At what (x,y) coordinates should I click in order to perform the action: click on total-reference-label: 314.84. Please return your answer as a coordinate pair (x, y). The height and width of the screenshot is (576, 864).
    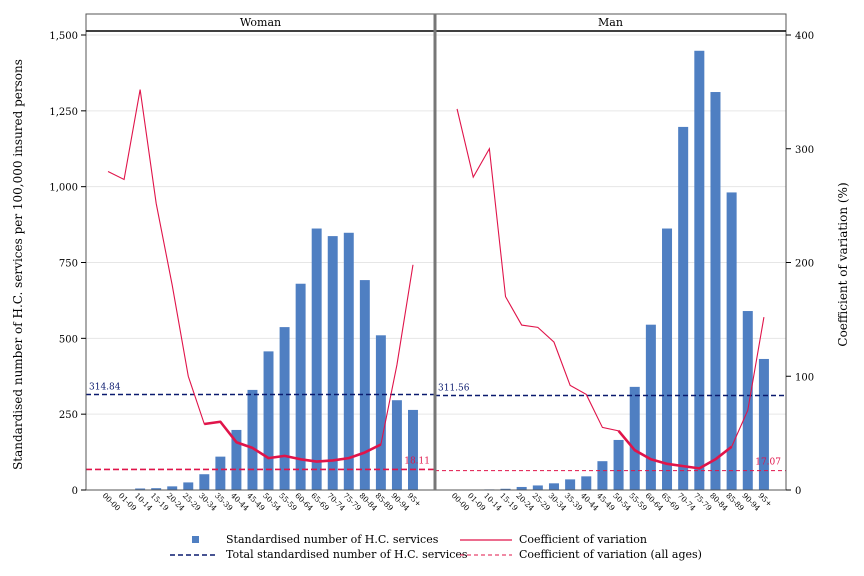
    Looking at the image, I should click on (105, 387).